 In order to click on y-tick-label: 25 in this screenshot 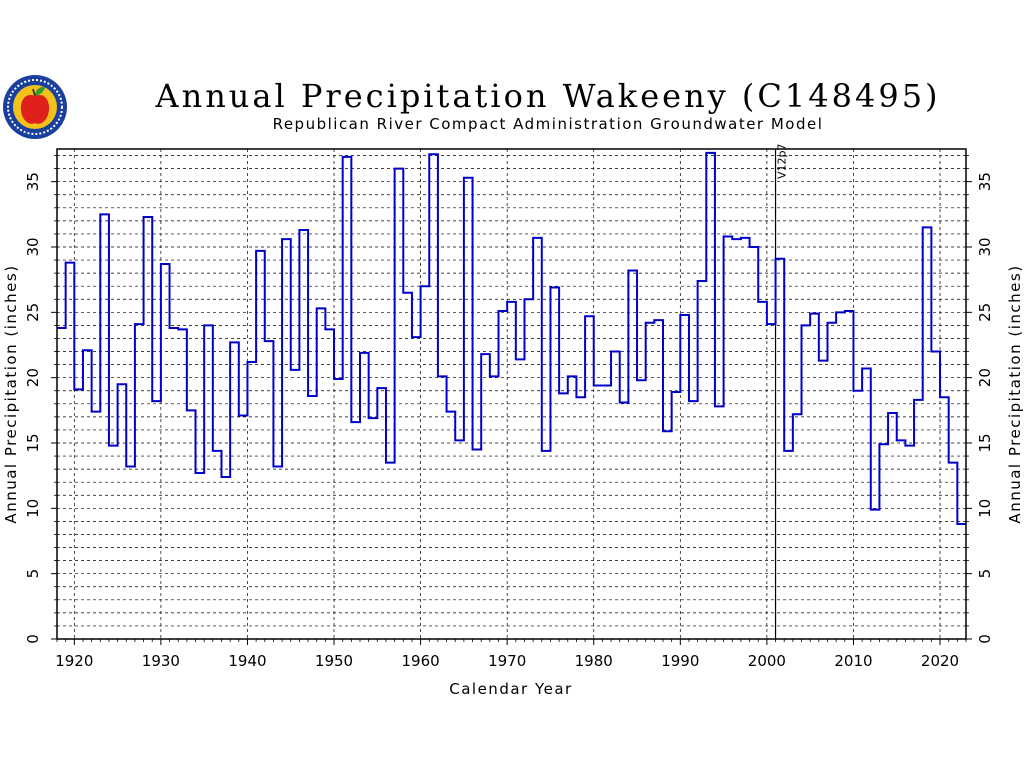, I will do `click(33, 312)`.